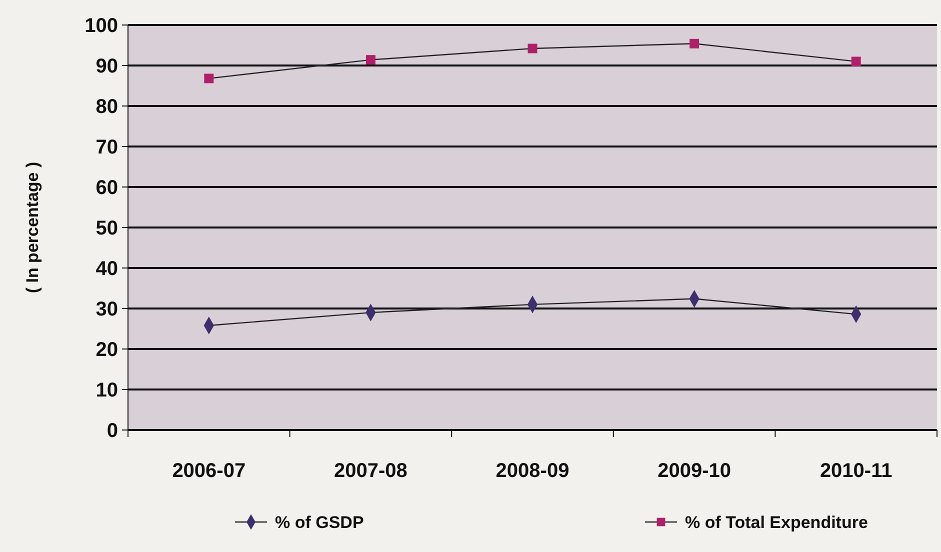 The image size is (941, 552). Describe the element at coordinates (107, 147) in the screenshot. I see `y-tick-label: 70` at that location.